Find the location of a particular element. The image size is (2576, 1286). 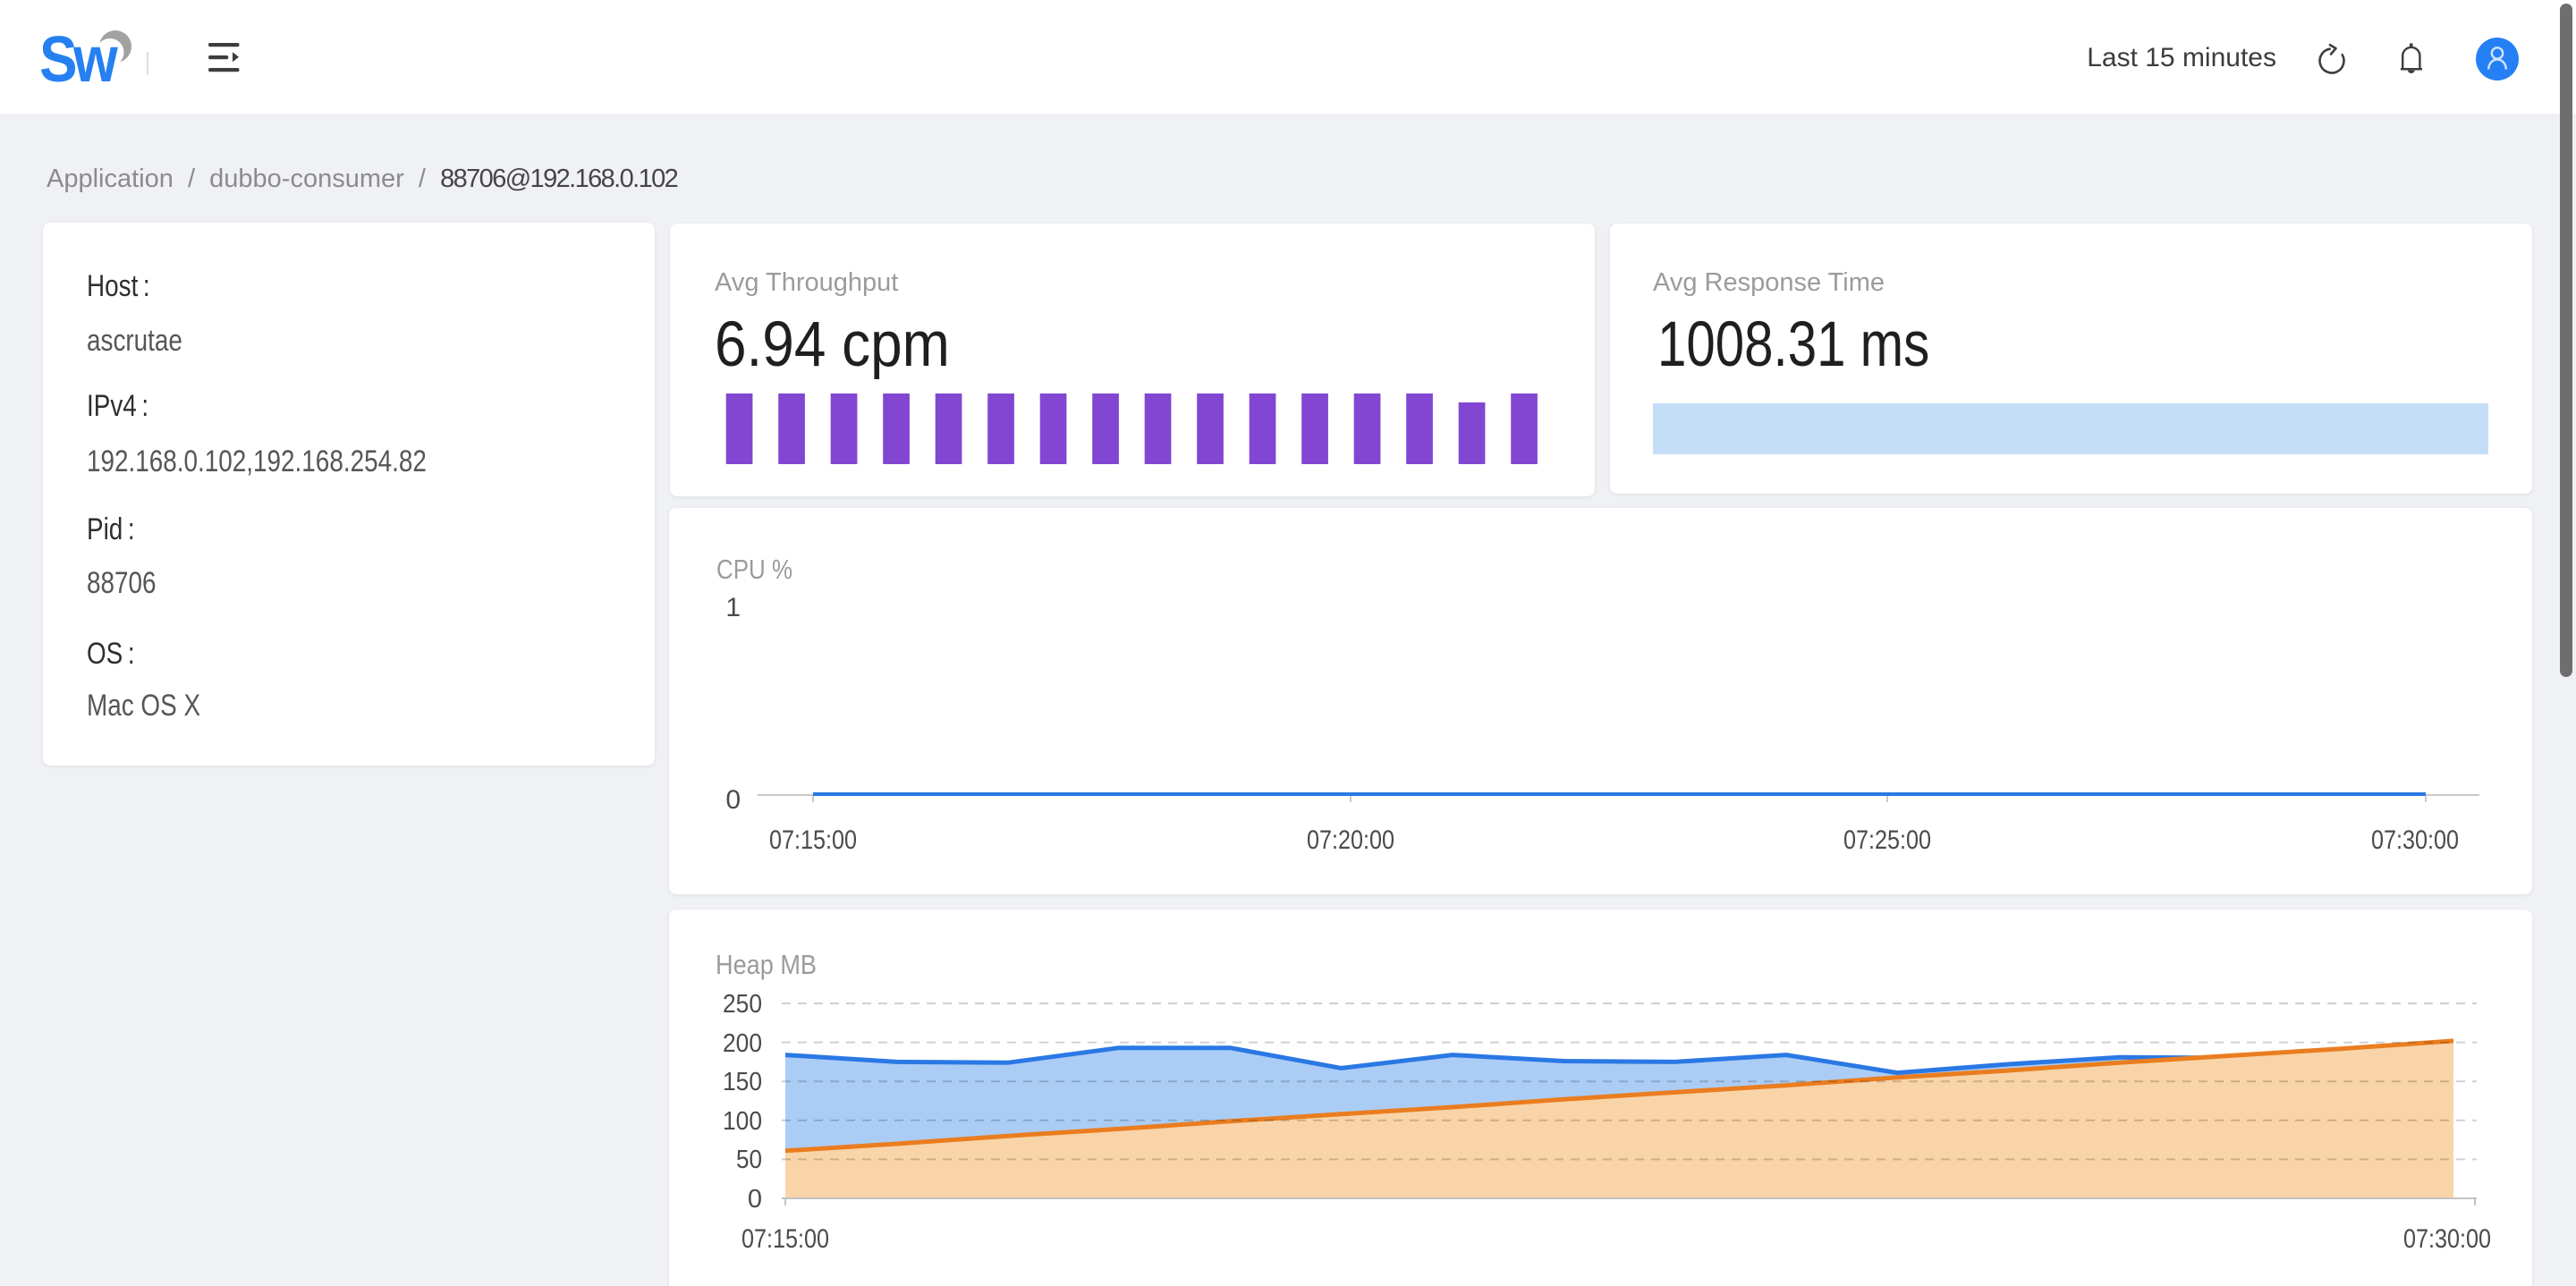

svg-text: 1 is located at coordinates (733, 607).